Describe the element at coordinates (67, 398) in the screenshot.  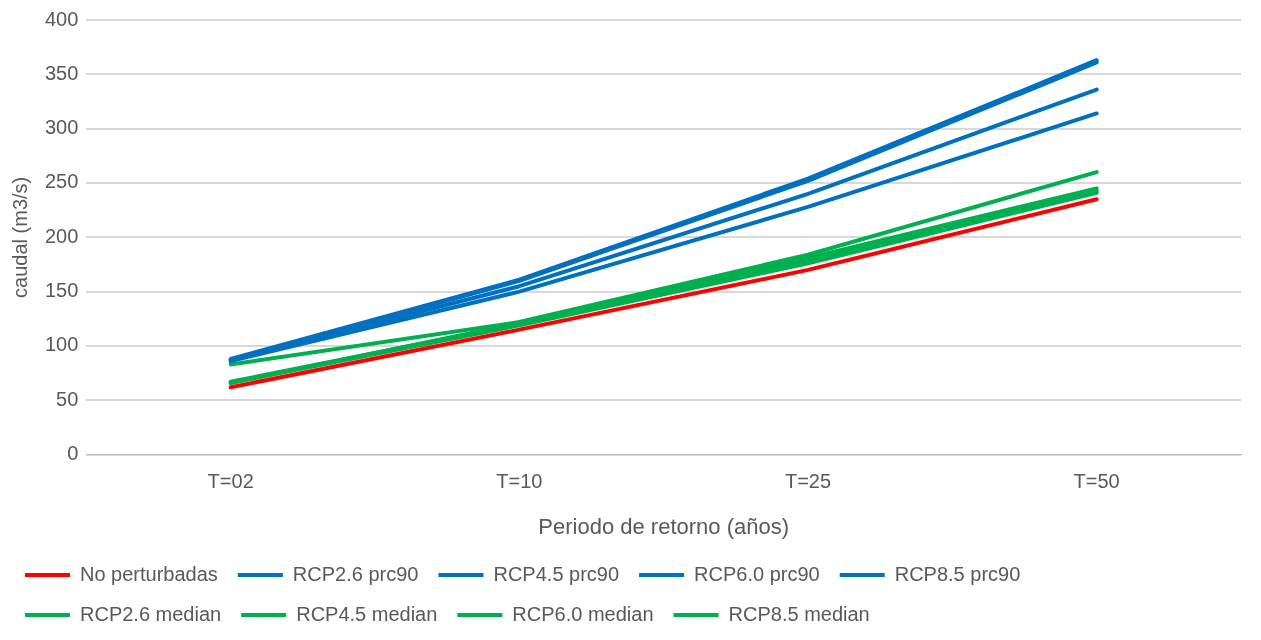
I see `y-tick-label: 50` at that location.